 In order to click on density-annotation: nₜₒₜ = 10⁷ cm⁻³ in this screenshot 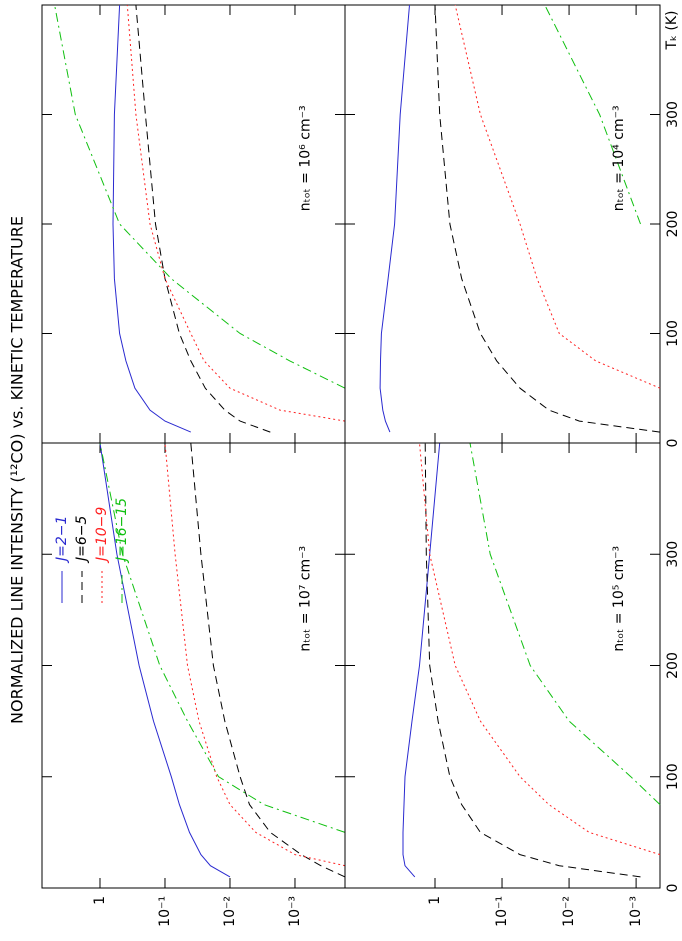, I will do `click(306, 599)`.